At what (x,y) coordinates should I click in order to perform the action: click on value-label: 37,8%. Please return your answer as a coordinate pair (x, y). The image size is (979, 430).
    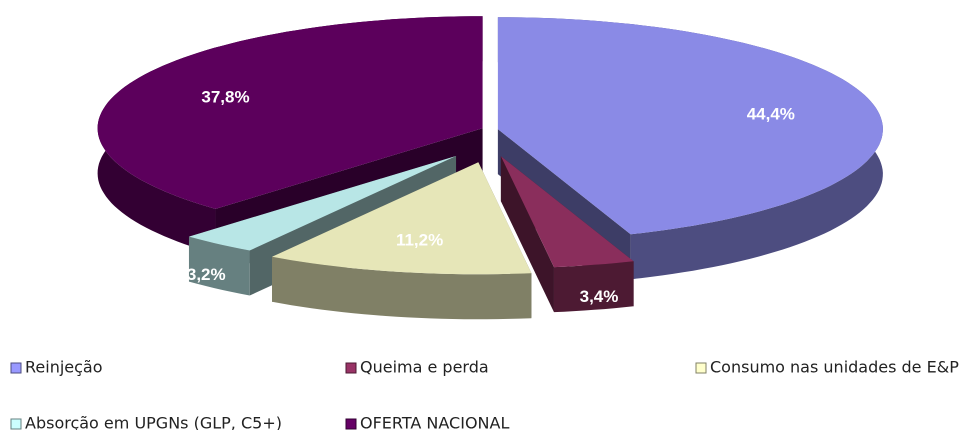
    Looking at the image, I should click on (225, 97).